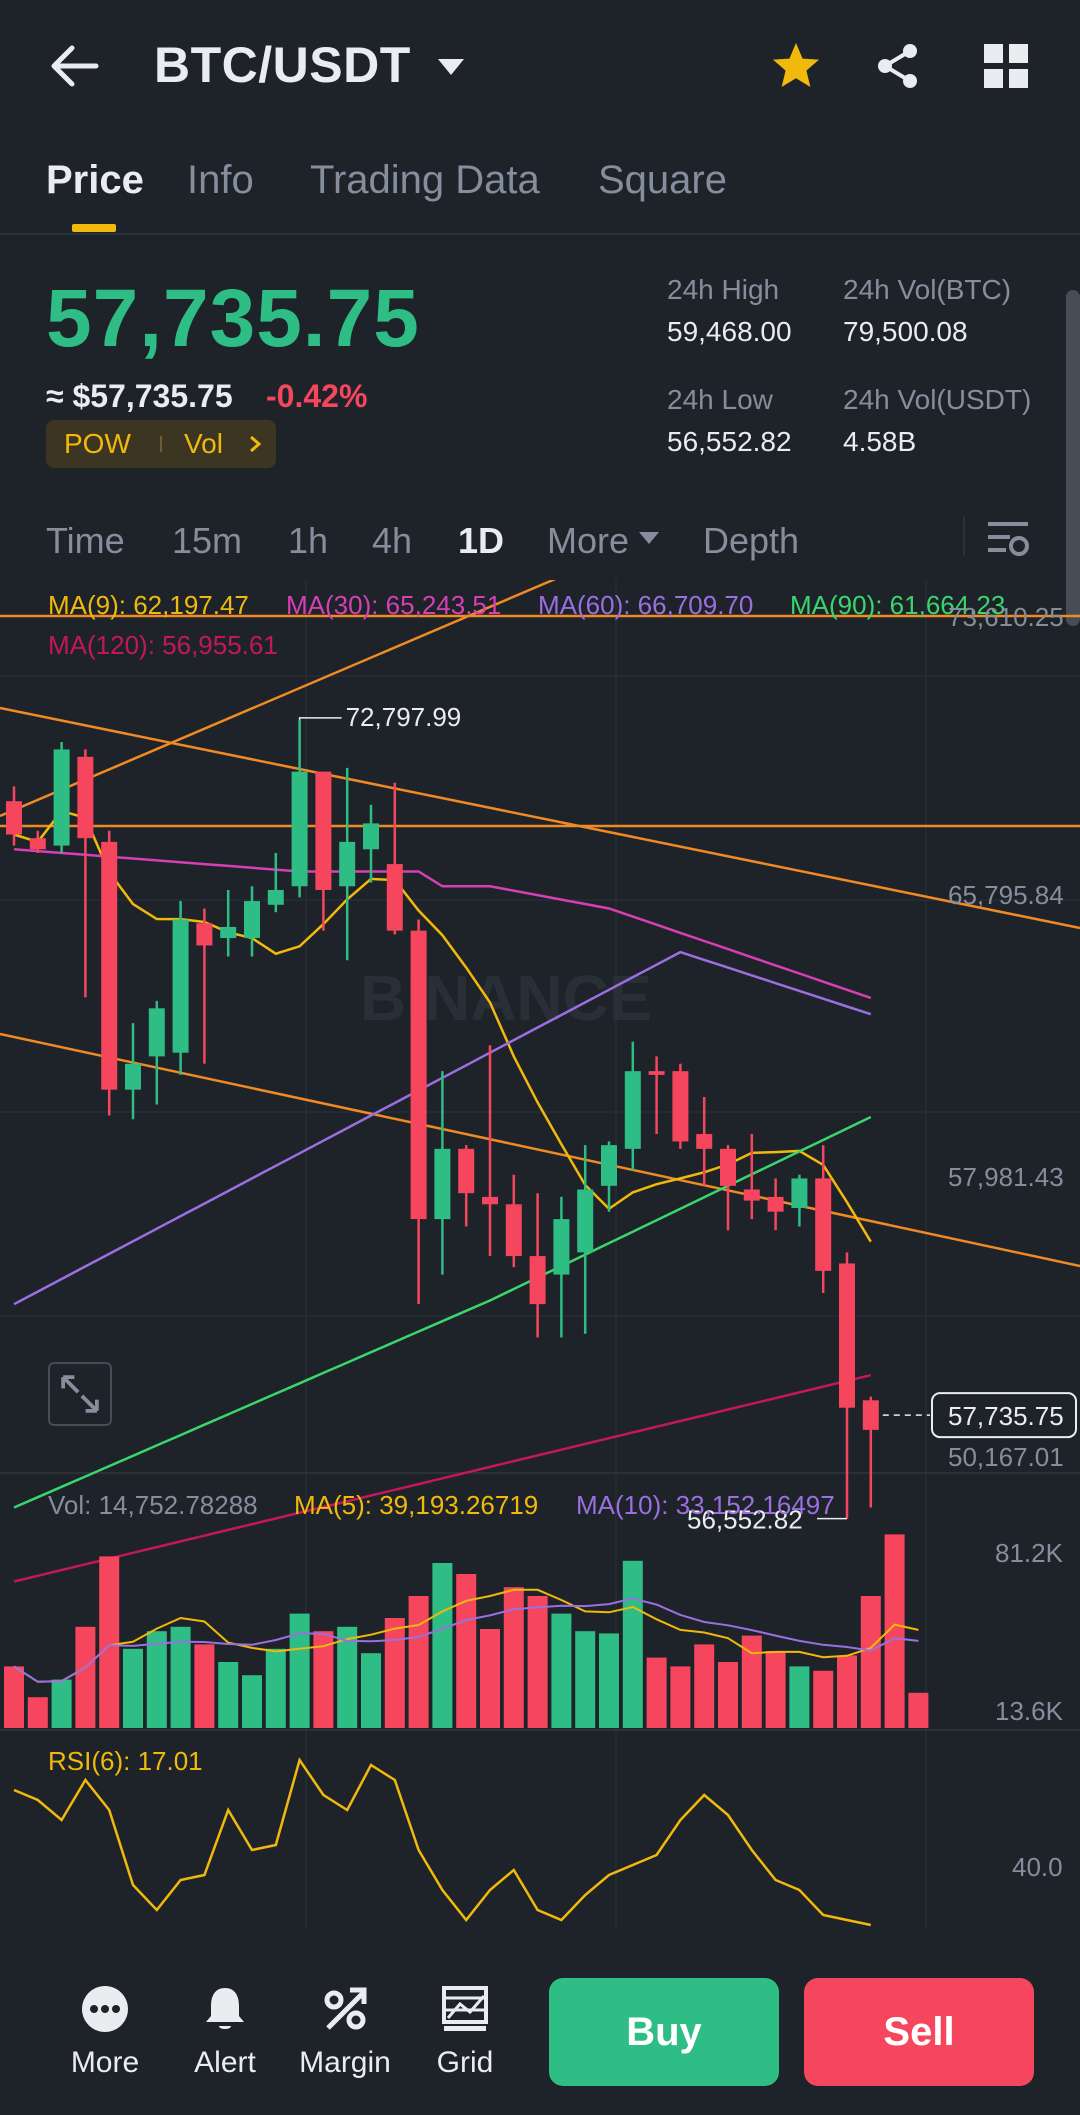  Describe the element at coordinates (662, 180) in the screenshot. I see `tab-square: Square` at that location.